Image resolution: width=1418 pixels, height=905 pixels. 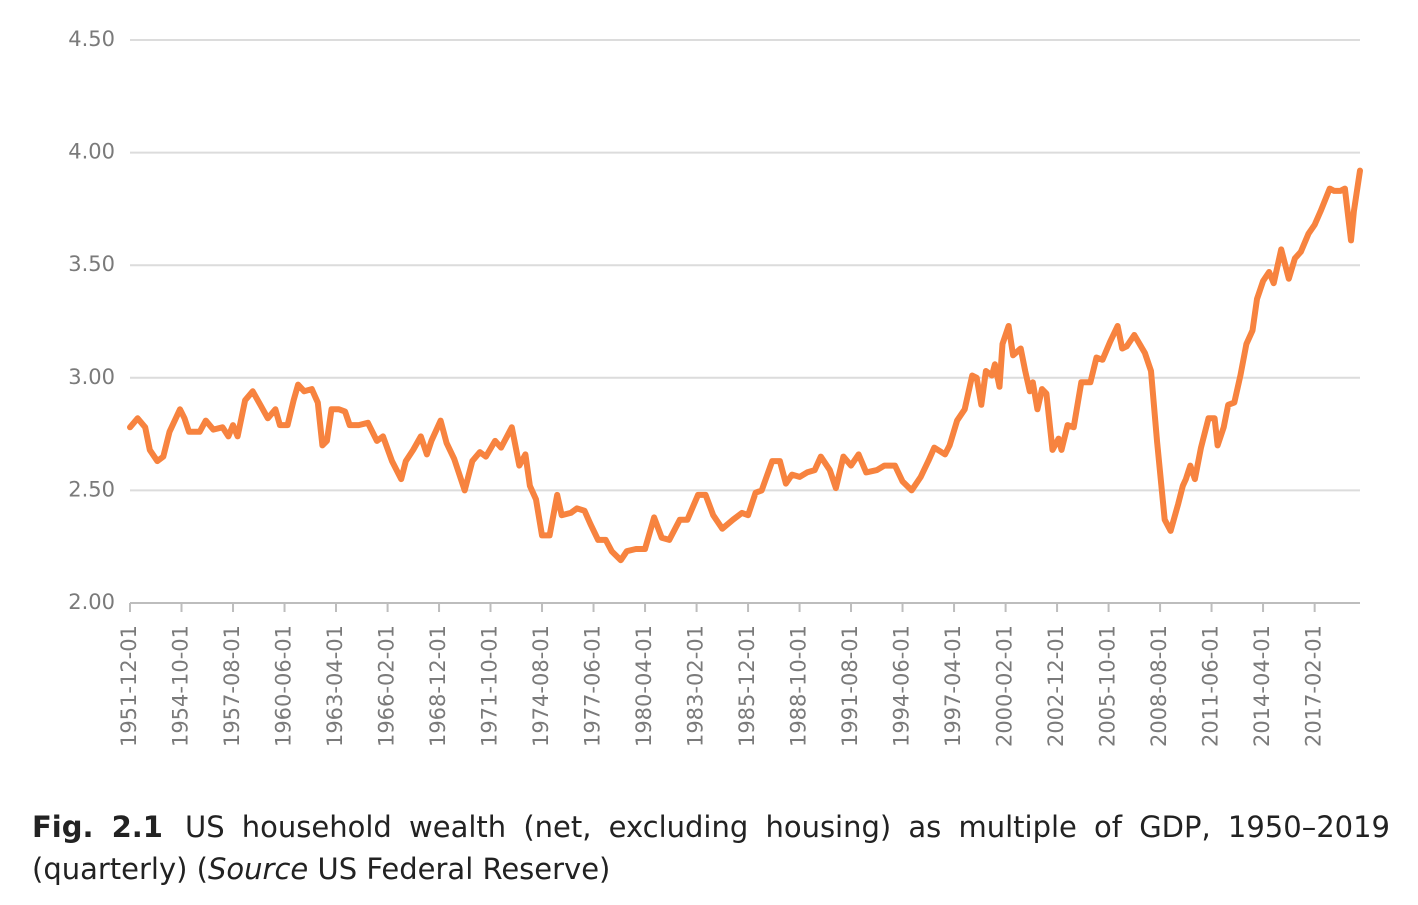 What do you see at coordinates (181, 686) in the screenshot?
I see `x-tick-label: 1954-10-01` at bounding box center [181, 686].